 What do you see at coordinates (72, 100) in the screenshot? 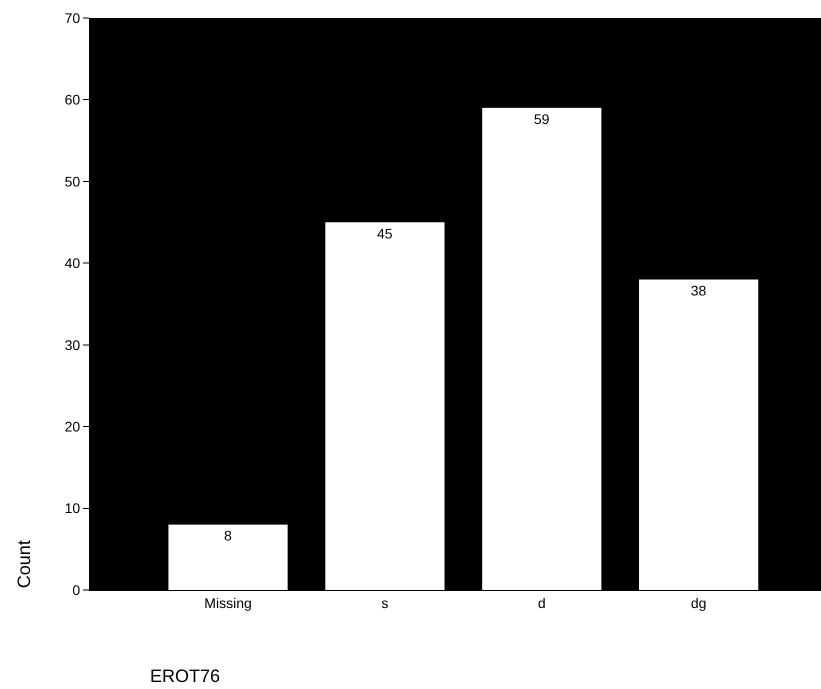
I see `y-tick-label: 60` at bounding box center [72, 100].